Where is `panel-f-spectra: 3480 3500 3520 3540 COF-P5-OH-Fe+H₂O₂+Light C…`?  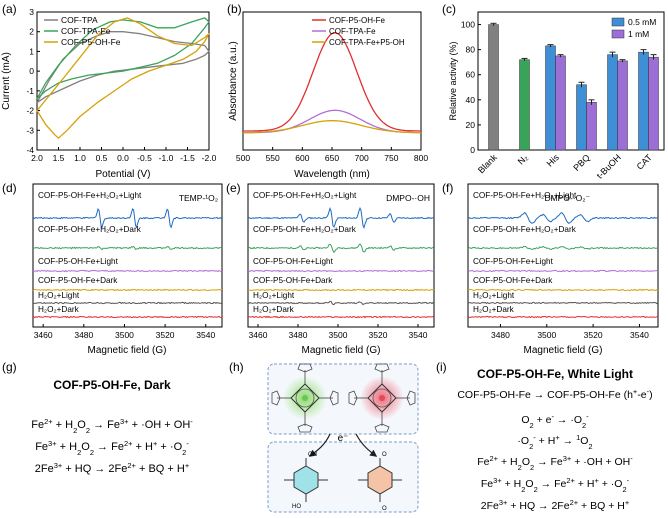 panel-f-spectra: 3480 3500 3520 3540 COF-P5-OH-Fe+H₂O₂+Light C… is located at coordinates (563, 265).